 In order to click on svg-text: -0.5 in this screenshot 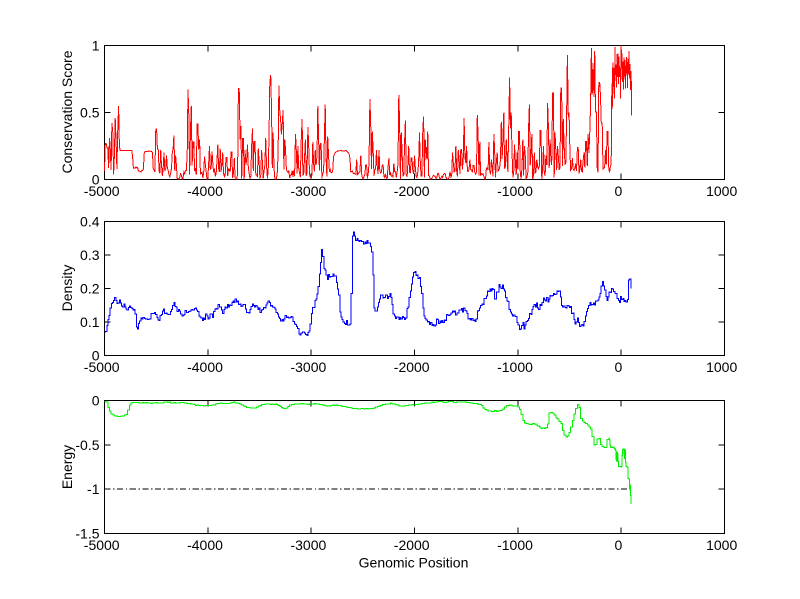, I will do `click(87, 445)`.